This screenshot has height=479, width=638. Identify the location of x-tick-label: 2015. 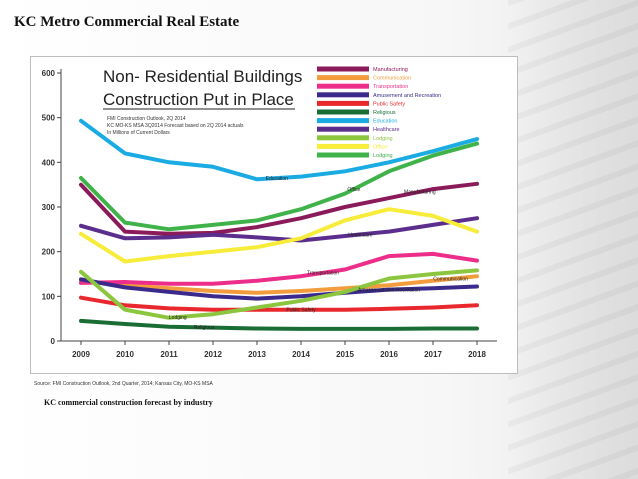
(345, 354).